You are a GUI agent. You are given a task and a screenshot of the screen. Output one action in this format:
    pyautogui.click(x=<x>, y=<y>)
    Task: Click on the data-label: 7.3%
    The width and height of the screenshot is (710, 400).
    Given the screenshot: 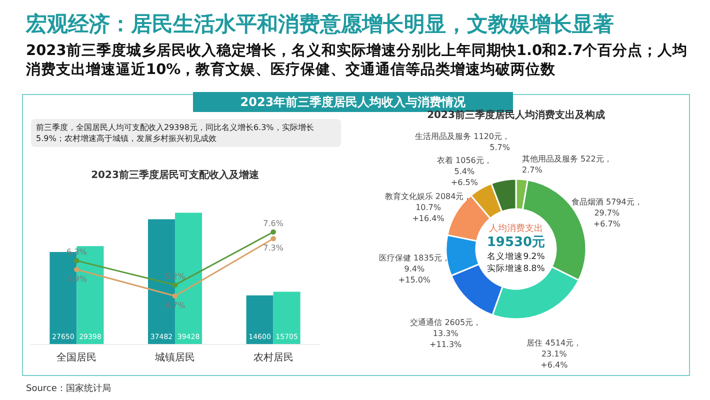 What is the action you would take?
    pyautogui.click(x=273, y=248)
    